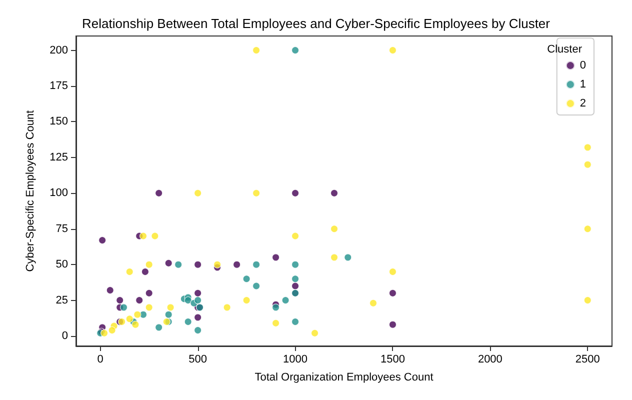 This screenshot has width=632, height=400. Describe the element at coordinates (564, 50) in the screenshot. I see `legend-title: Cluster` at that location.